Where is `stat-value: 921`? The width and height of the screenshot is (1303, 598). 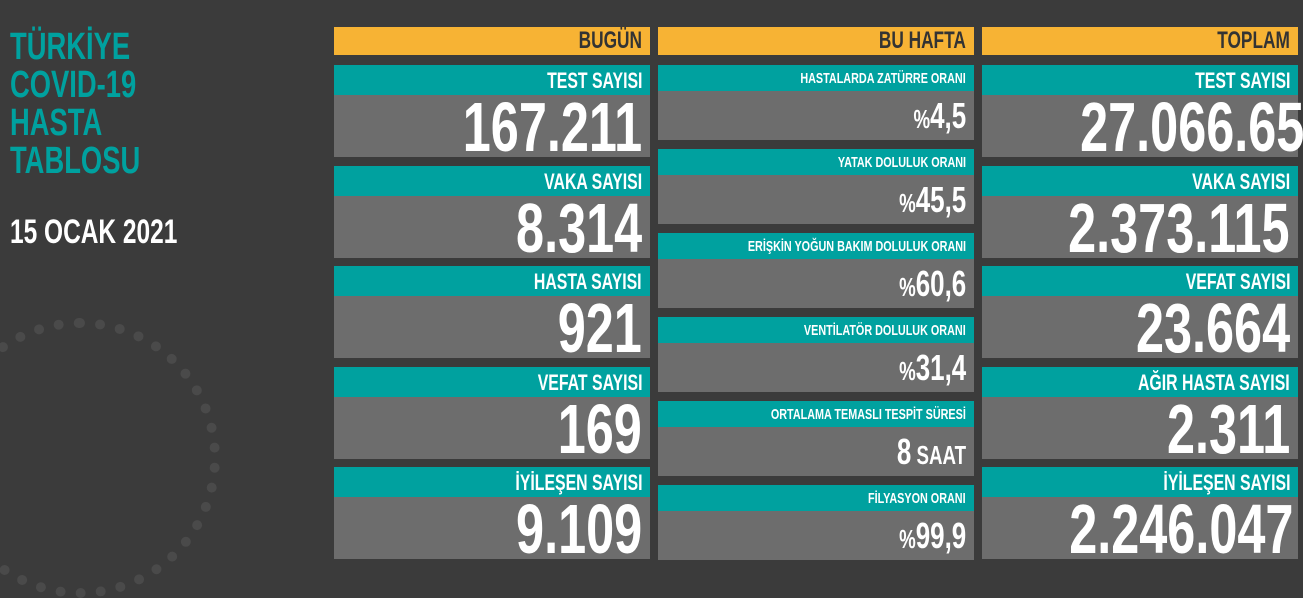
stat-value: 921 is located at coordinates (599, 328).